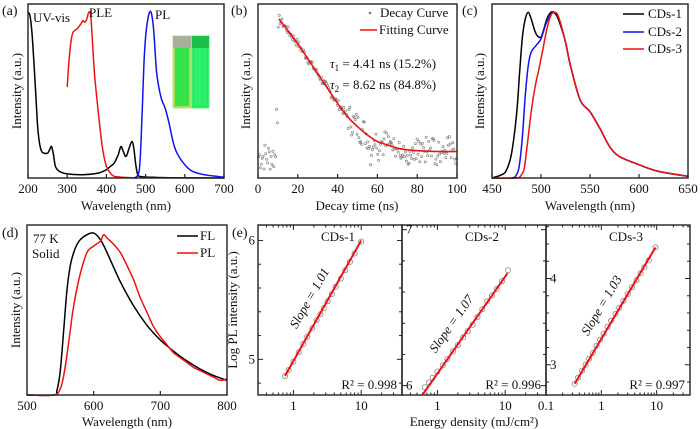 This screenshot has height=429, width=700. I want to click on series-pl-line, so click(127, 315).